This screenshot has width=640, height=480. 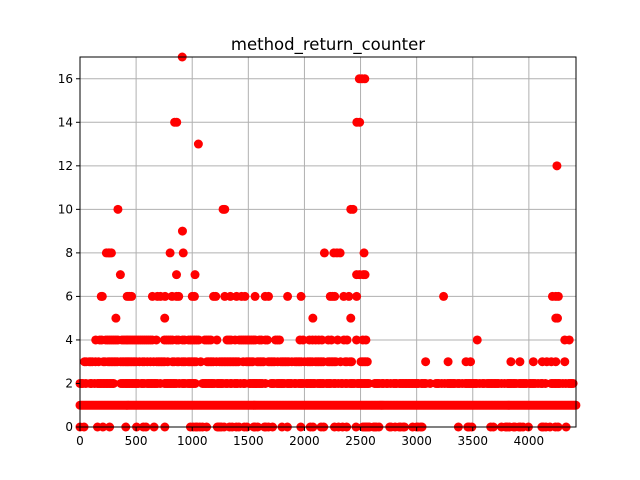 What do you see at coordinates (69, 383) in the screenshot?
I see `y-tick-label: 2` at bounding box center [69, 383].